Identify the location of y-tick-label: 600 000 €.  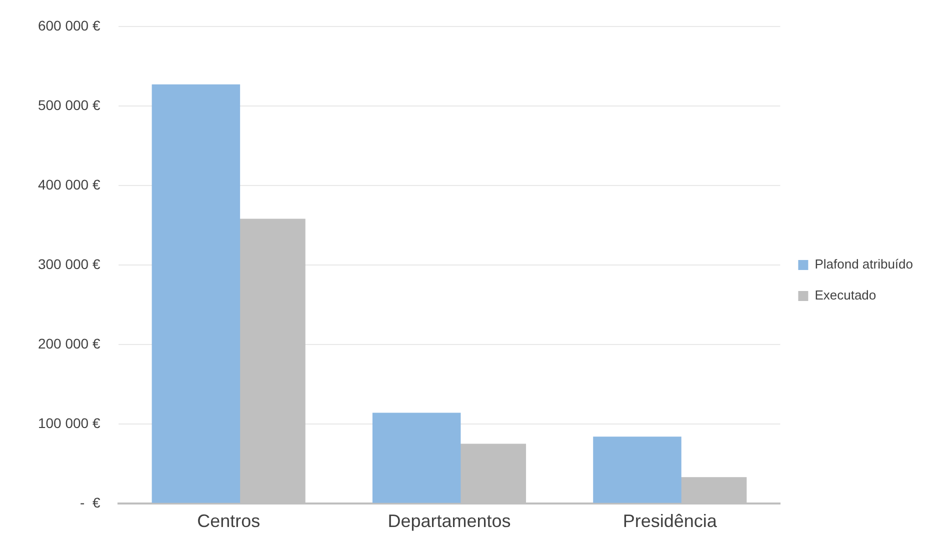
(69, 25).